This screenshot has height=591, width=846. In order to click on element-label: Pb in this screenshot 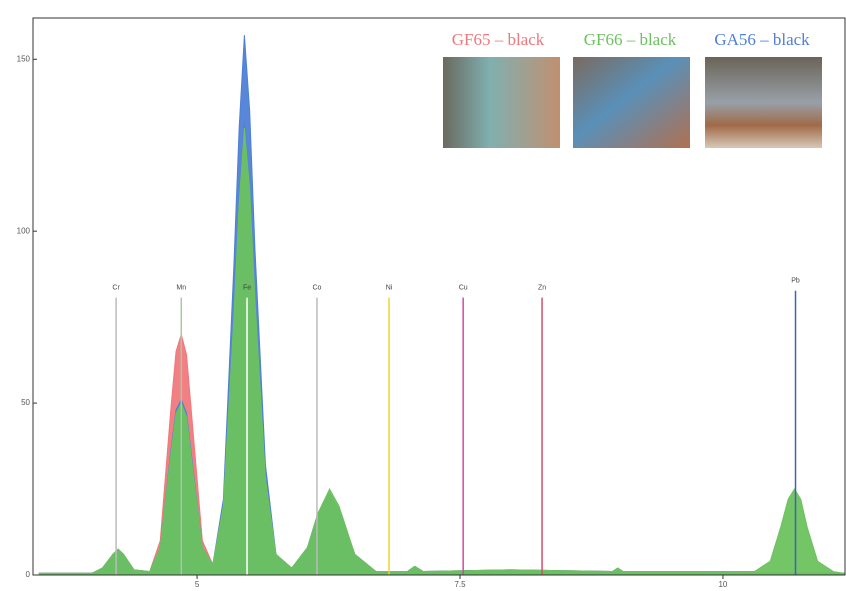, I will do `click(795, 281)`.